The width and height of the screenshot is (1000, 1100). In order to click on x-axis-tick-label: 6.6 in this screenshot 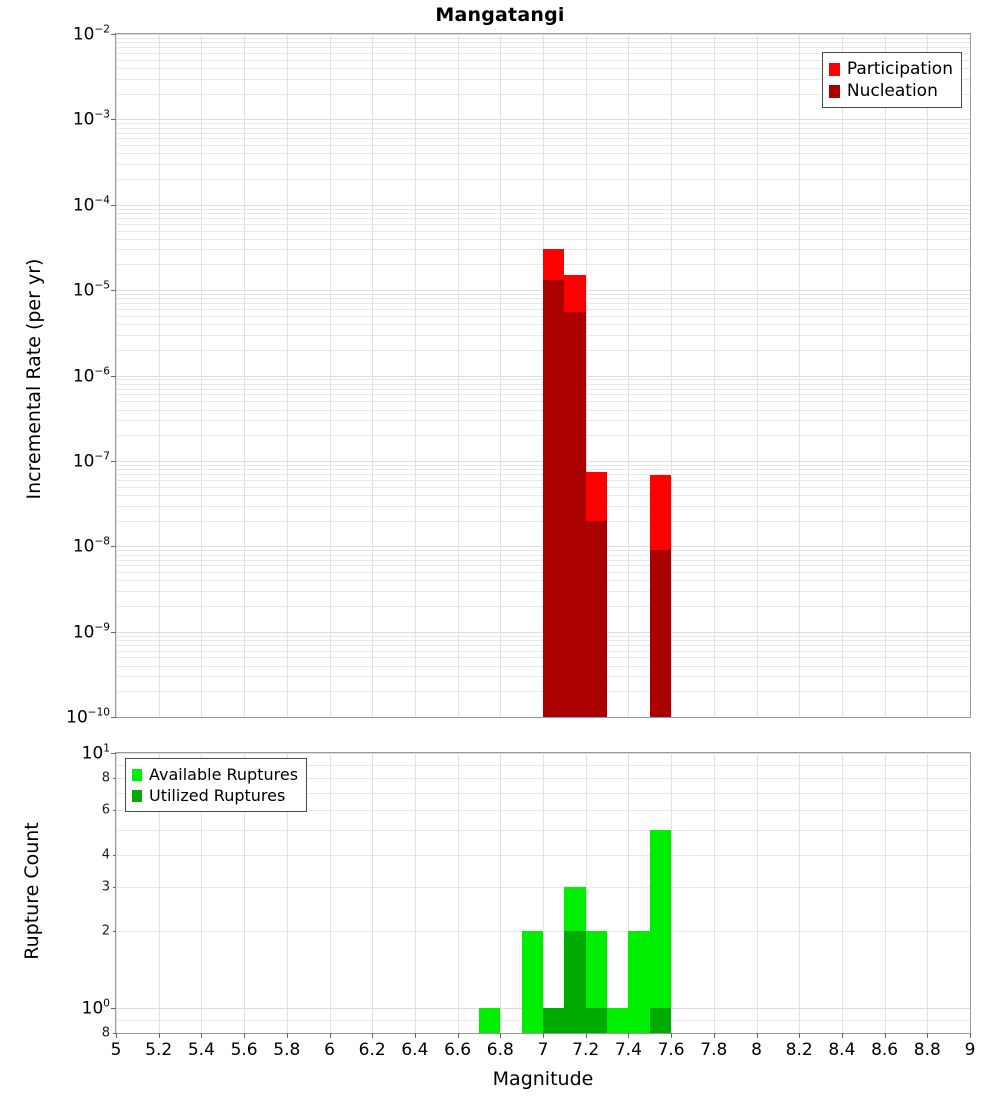, I will do `click(458, 1050)`.